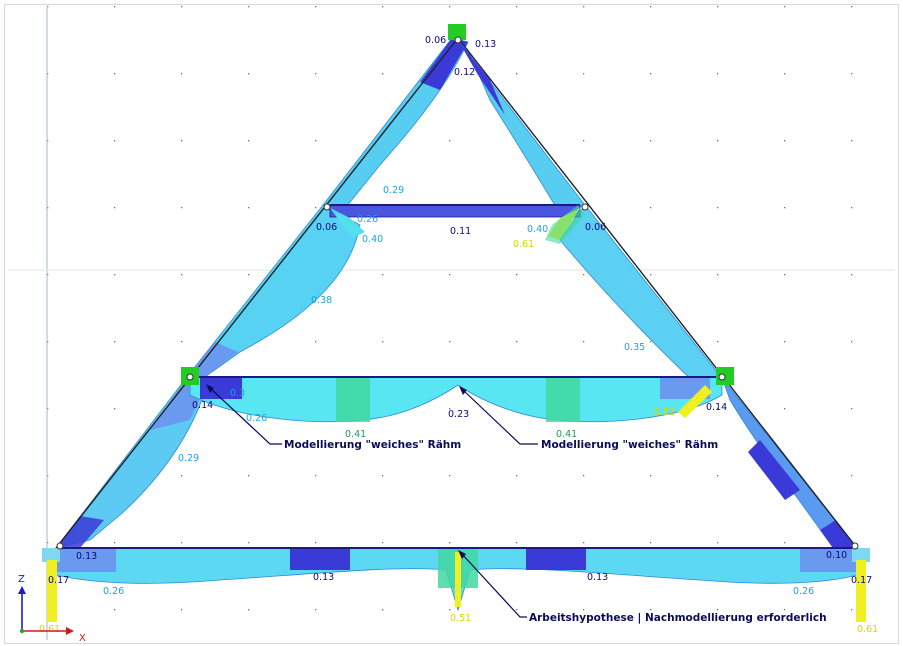 Image resolution: width=903 pixels, height=646 pixels. What do you see at coordinates (367, 219) in the screenshot?
I see `label-upper-collar-left: 0.26` at bounding box center [367, 219].